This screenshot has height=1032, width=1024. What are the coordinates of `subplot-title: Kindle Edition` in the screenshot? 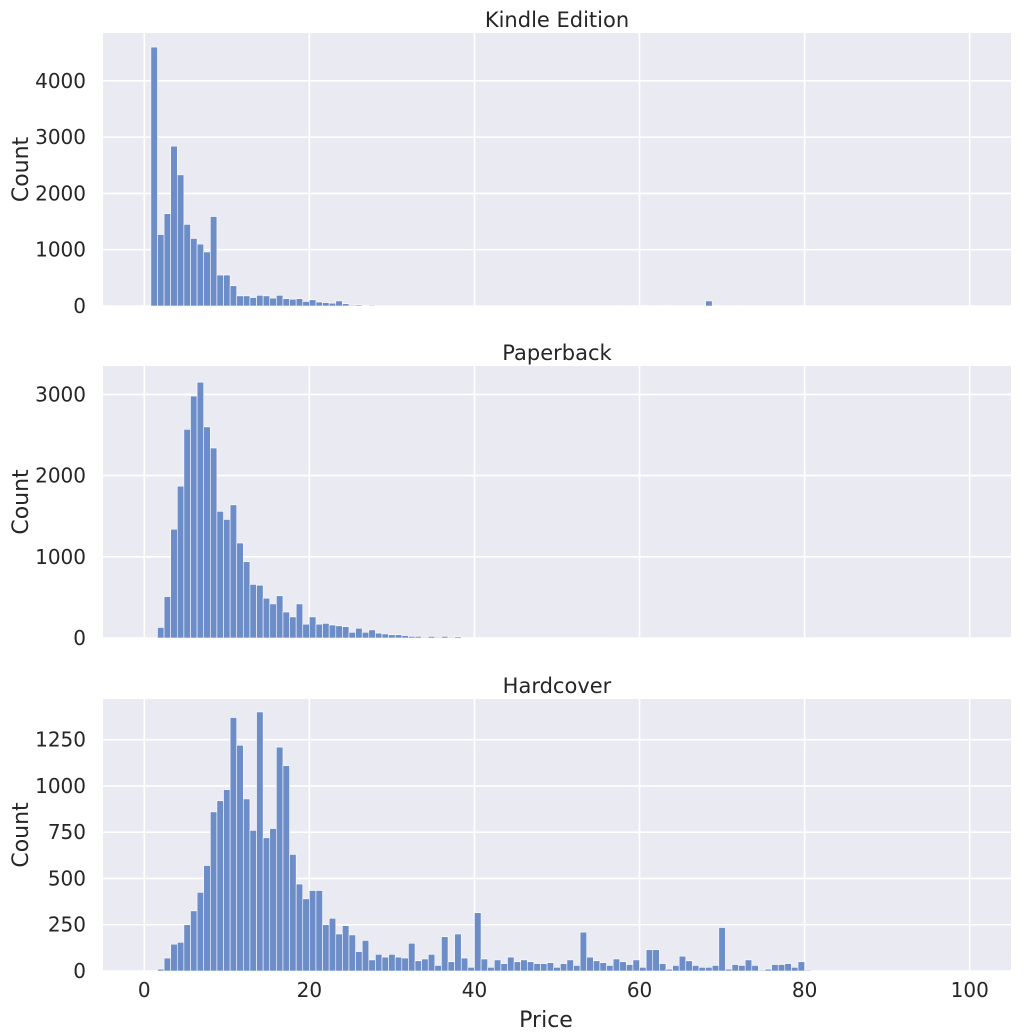 It's located at (557, 20).